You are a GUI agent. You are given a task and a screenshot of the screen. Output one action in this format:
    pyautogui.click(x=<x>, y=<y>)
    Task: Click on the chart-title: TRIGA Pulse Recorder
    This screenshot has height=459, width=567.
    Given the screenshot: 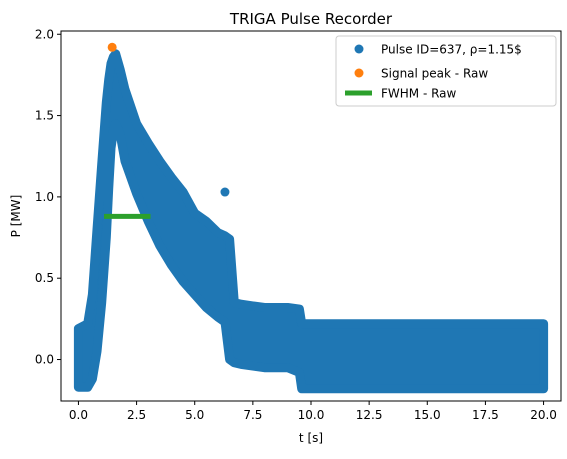 What is the action you would take?
    pyautogui.click(x=311, y=19)
    